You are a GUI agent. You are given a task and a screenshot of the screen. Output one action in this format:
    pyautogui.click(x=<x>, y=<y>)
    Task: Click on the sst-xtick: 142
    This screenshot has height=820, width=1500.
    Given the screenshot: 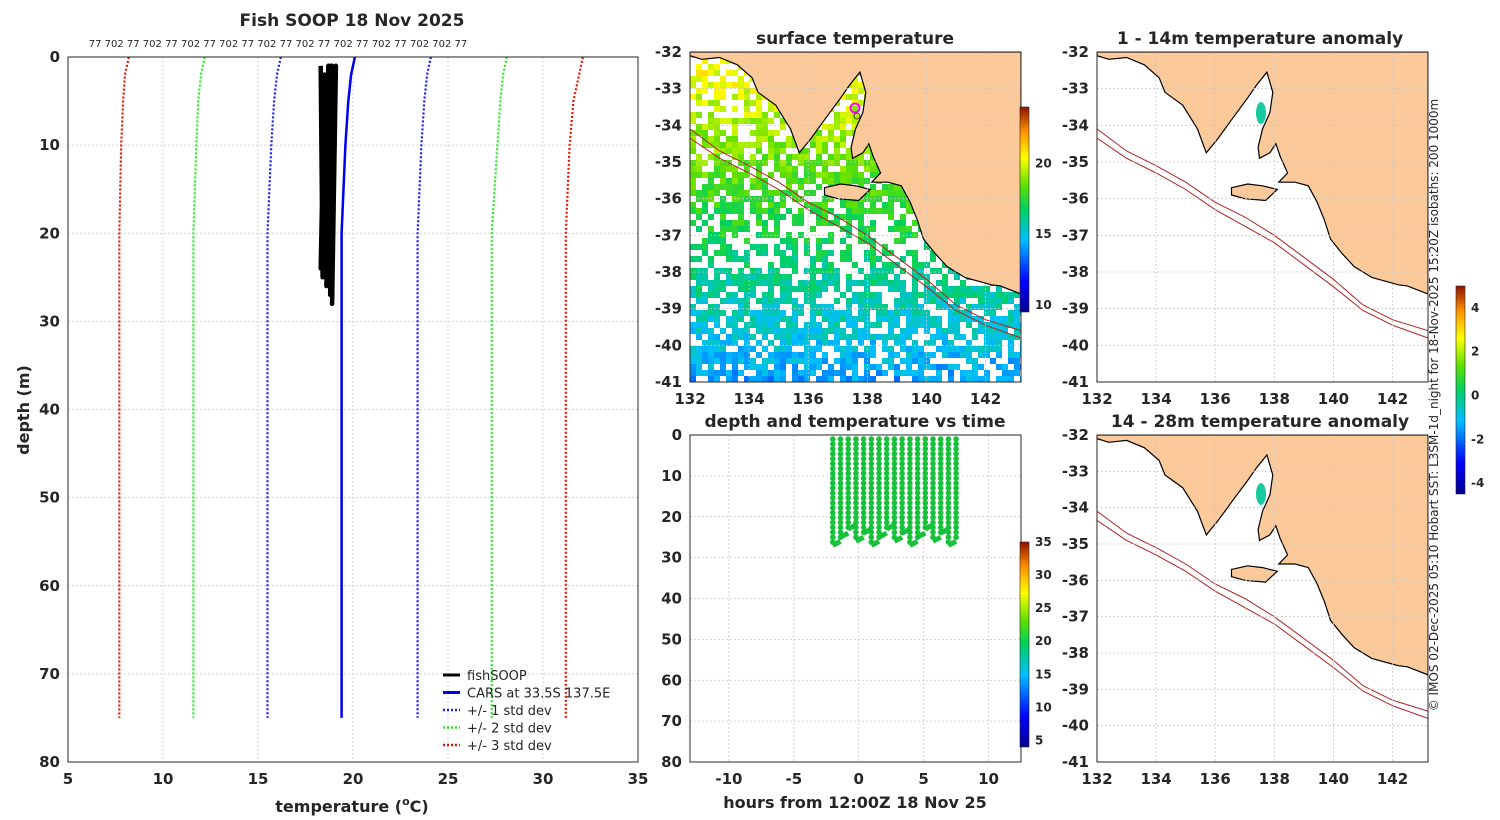 What is the action you would take?
    pyautogui.click(x=985, y=399)
    